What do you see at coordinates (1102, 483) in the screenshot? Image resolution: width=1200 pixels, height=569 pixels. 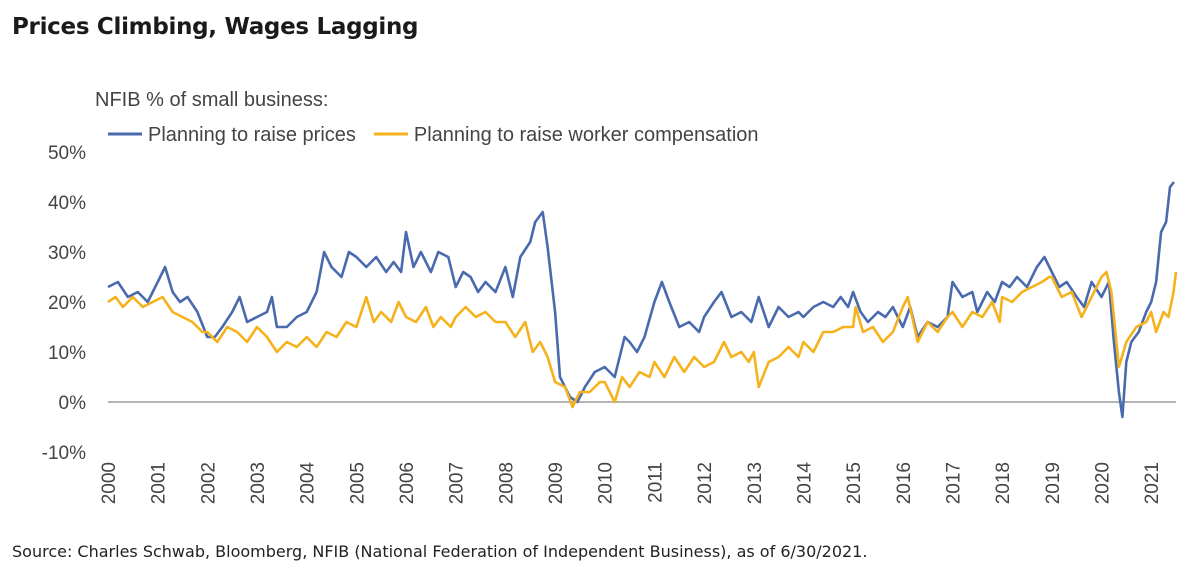 I see `x-tick-label: 2020` at bounding box center [1102, 483].